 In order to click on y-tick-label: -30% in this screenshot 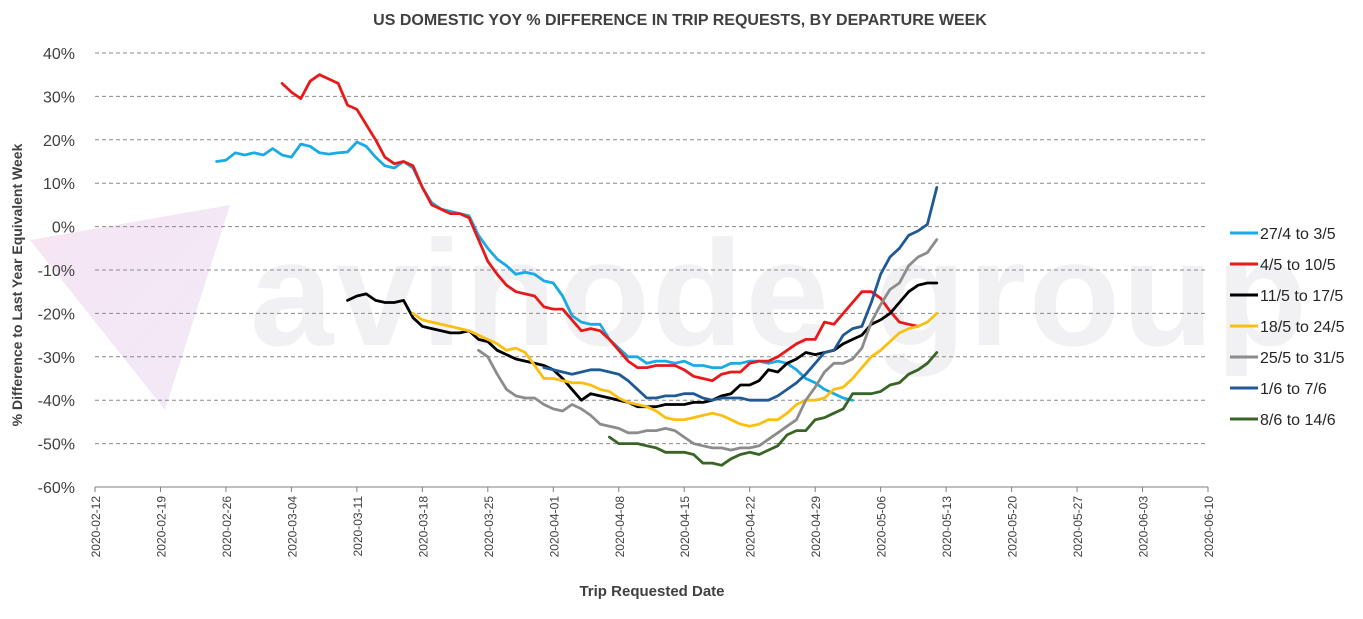, I will do `click(56, 358)`.